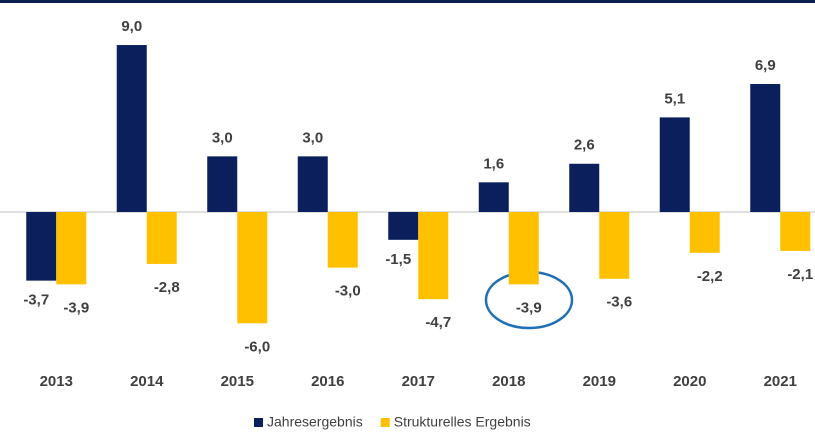 The width and height of the screenshot is (815, 435). I want to click on data-label: 5,1, so click(674, 98).